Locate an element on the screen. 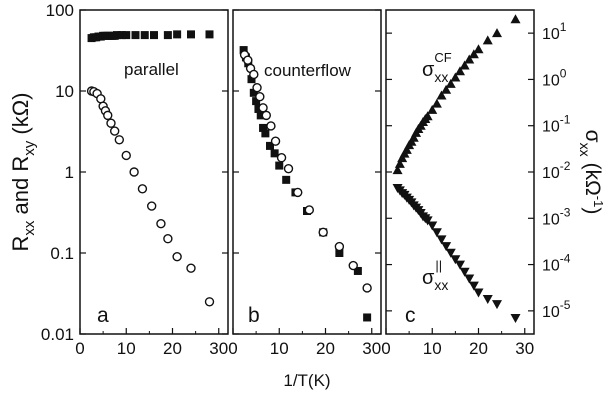  right-y-tick-label: 10⁻¹ is located at coordinates (556, 124).